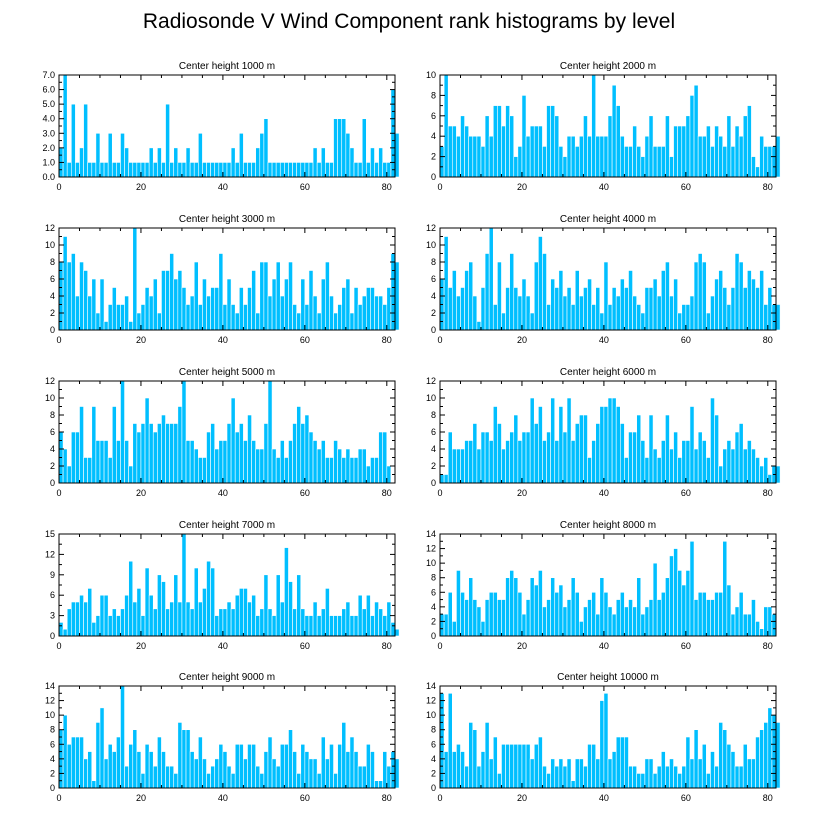  Describe the element at coordinates (52, 788) in the screenshot. I see `y-tick-label: 0` at that location.